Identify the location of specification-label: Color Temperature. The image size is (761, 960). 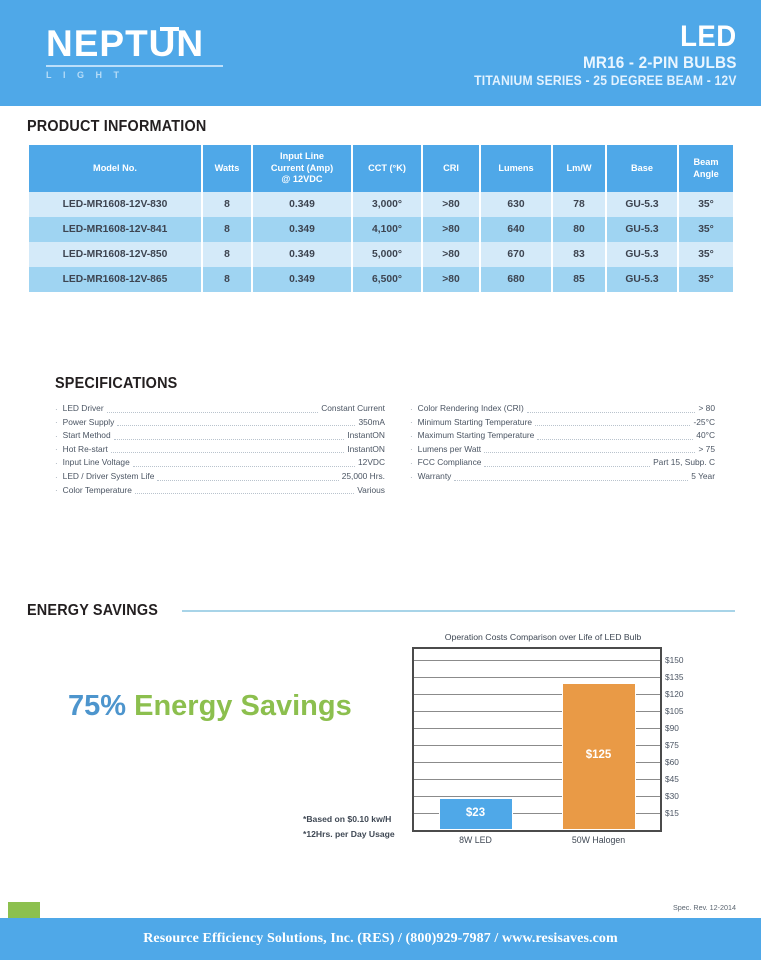
(97, 489).